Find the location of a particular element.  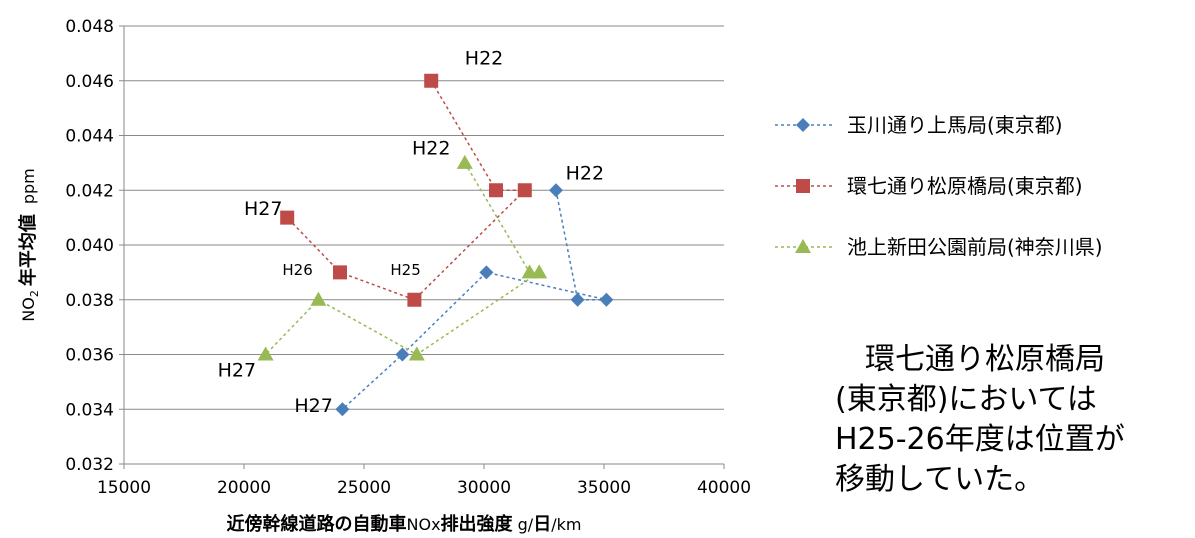

x-tick-labels: 15000 20000 25000 30000 35000 40000 is located at coordinates (424, 488).